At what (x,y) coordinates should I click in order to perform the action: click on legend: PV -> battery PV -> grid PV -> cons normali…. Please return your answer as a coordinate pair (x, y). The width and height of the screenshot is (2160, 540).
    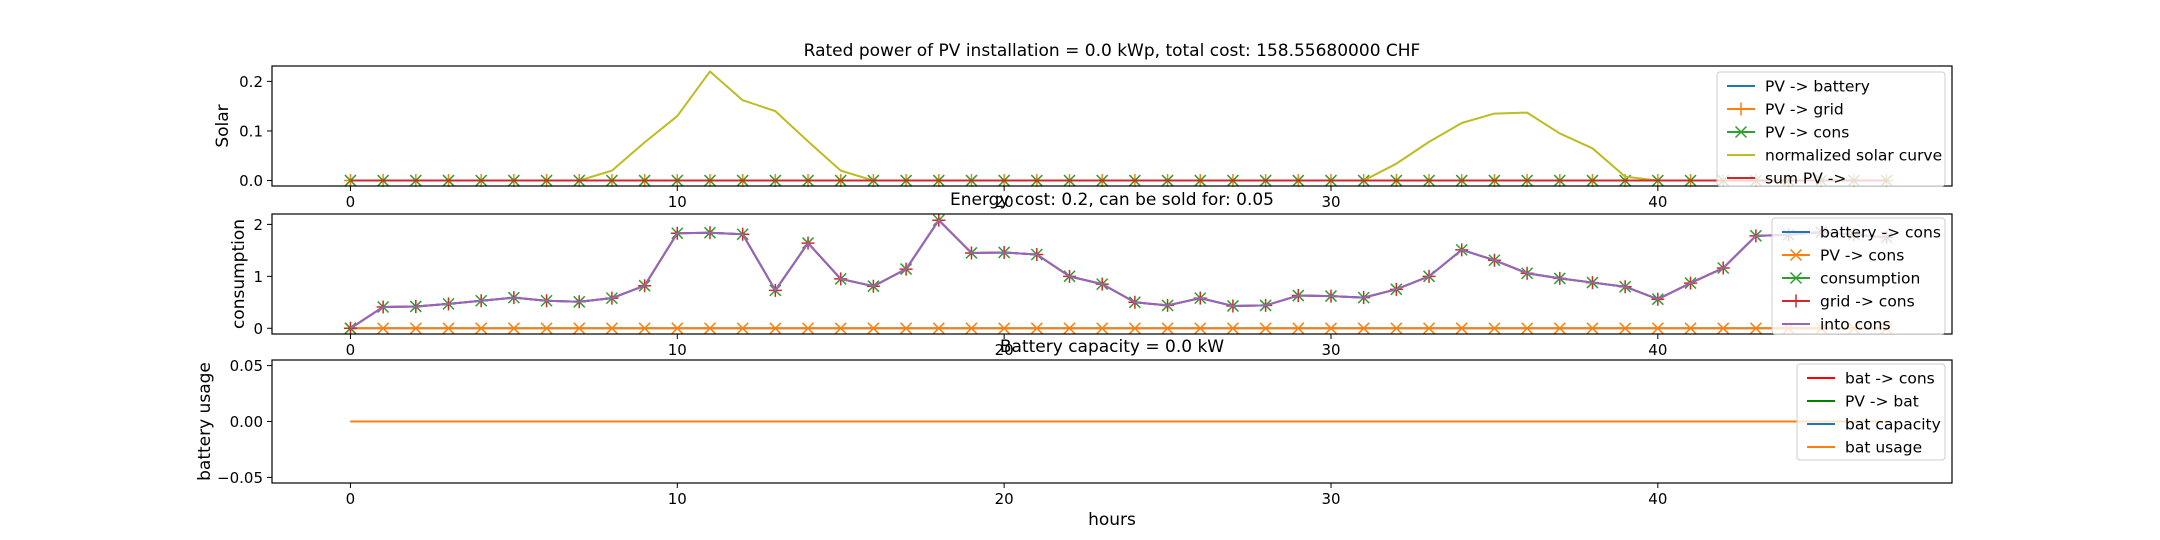
    Looking at the image, I should click on (1831, 129).